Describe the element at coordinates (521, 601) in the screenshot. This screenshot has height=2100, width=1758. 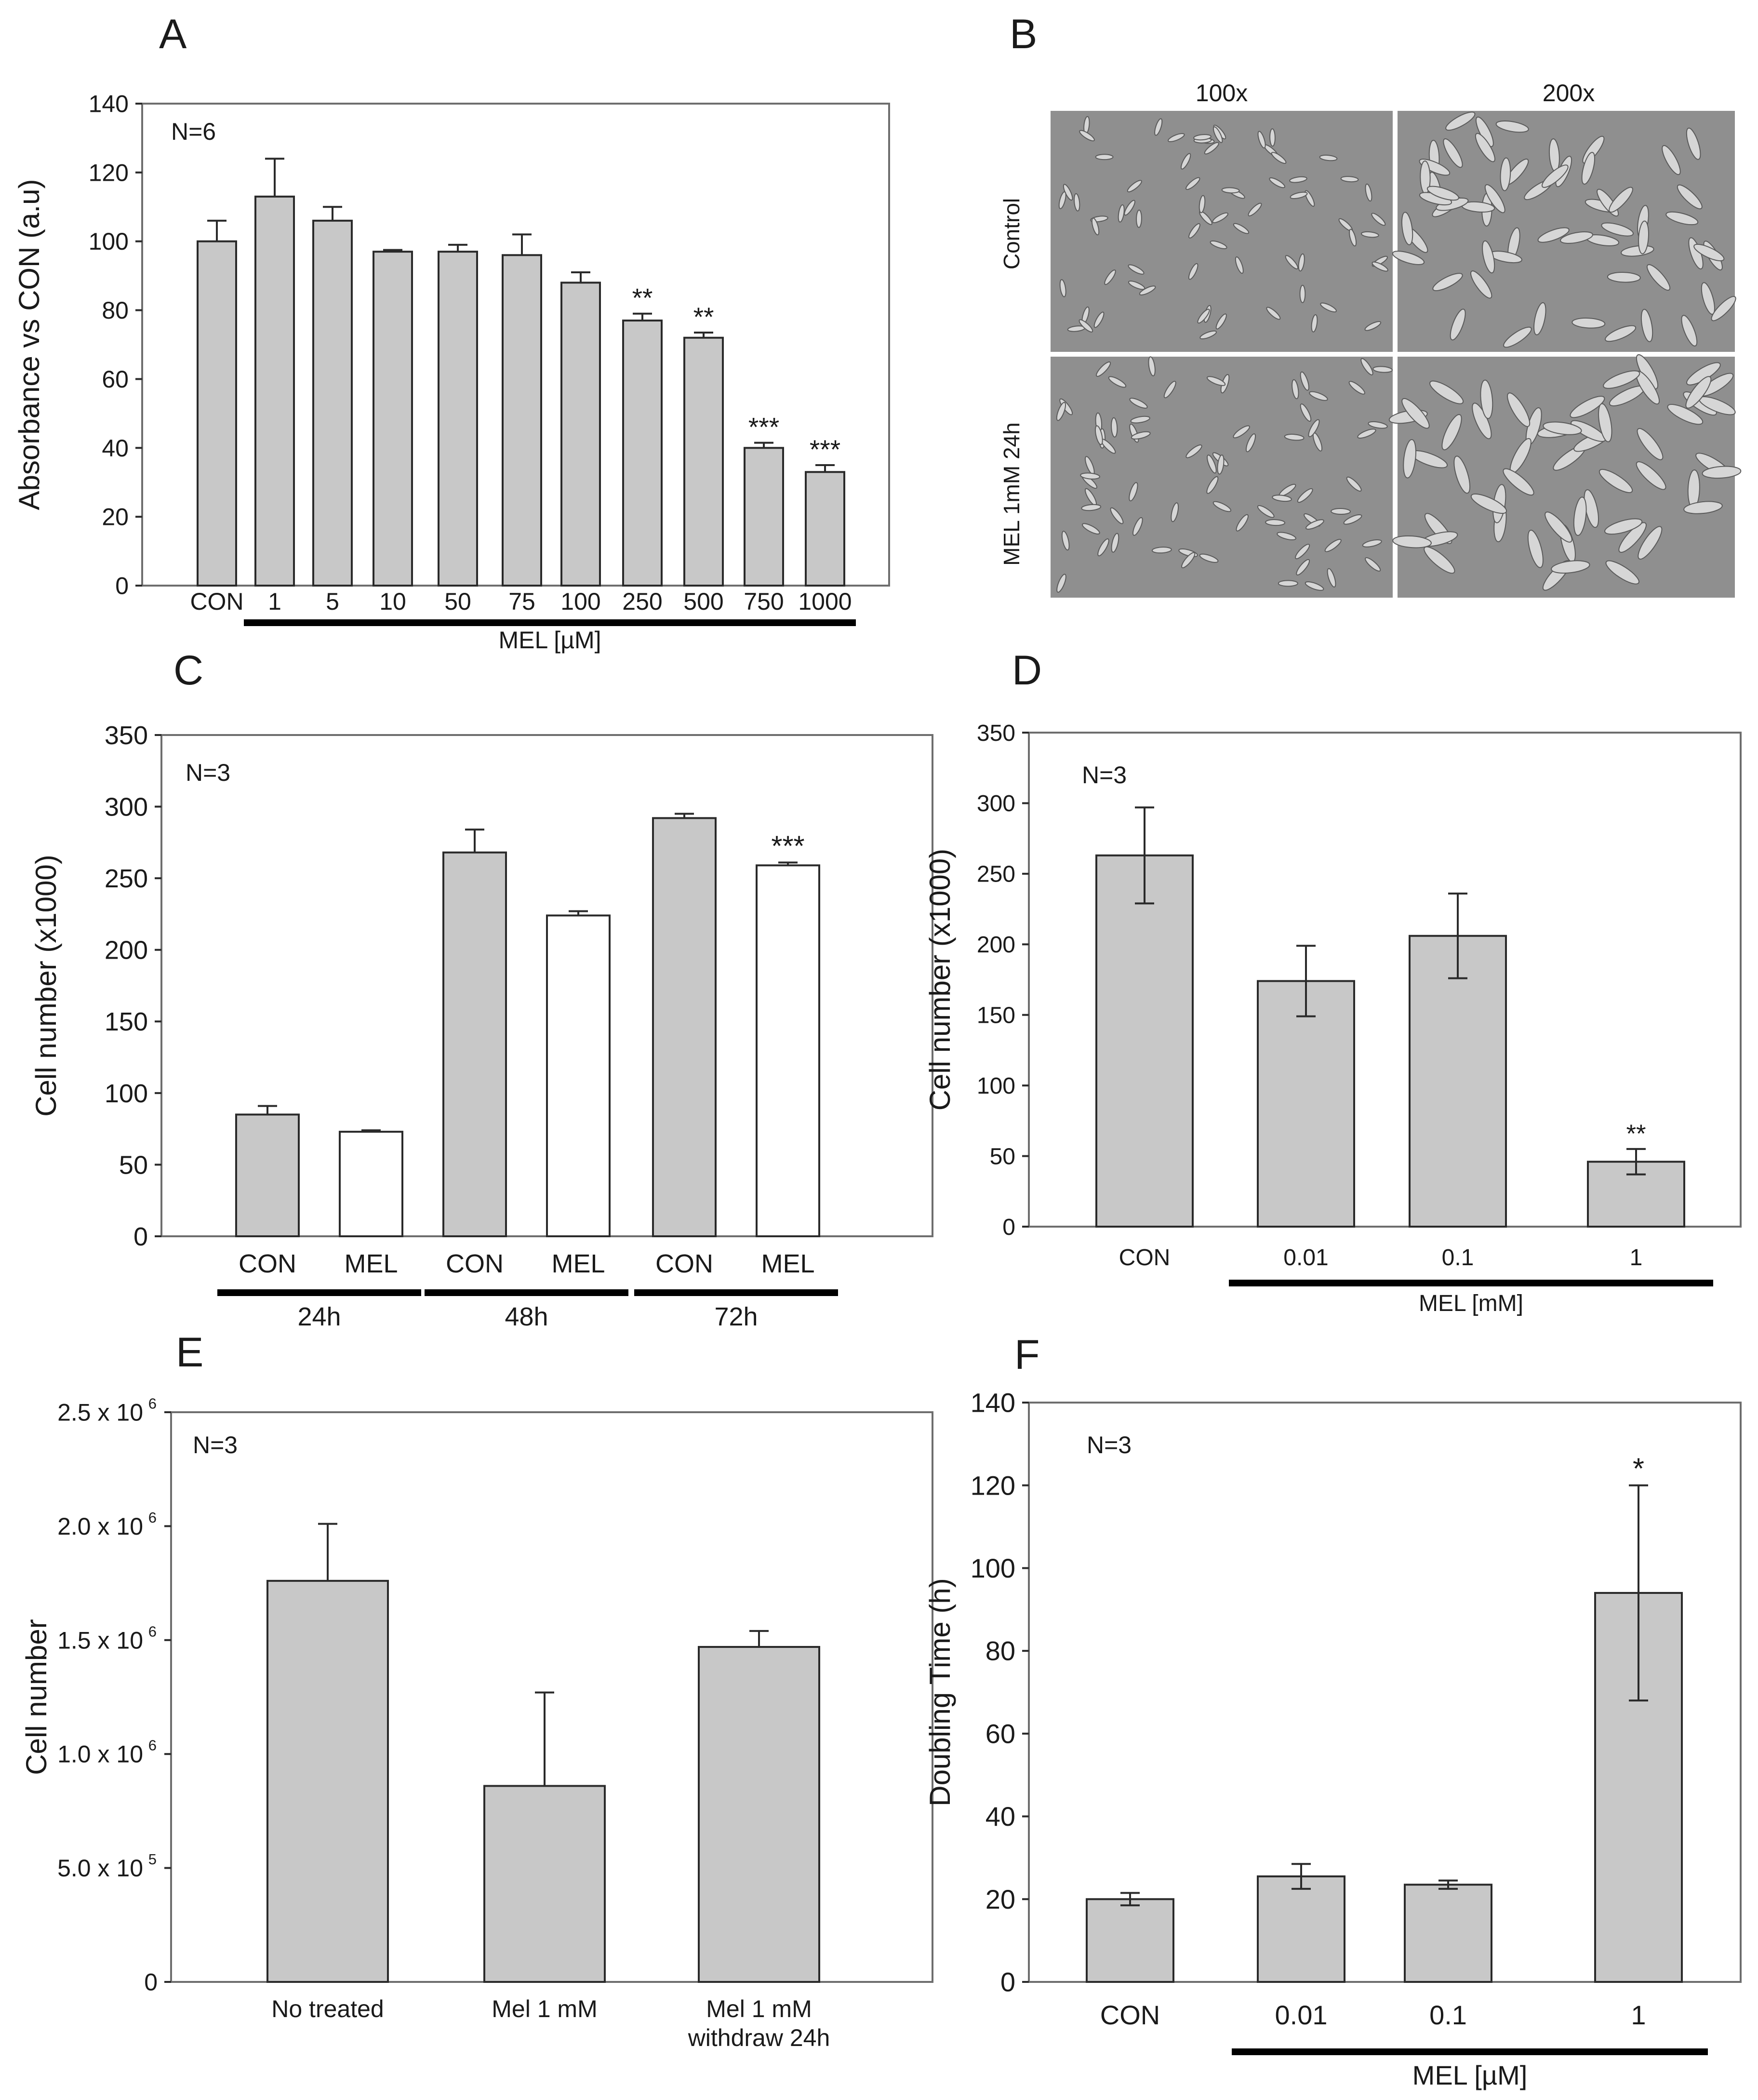
I see `category-label: 75` at that location.